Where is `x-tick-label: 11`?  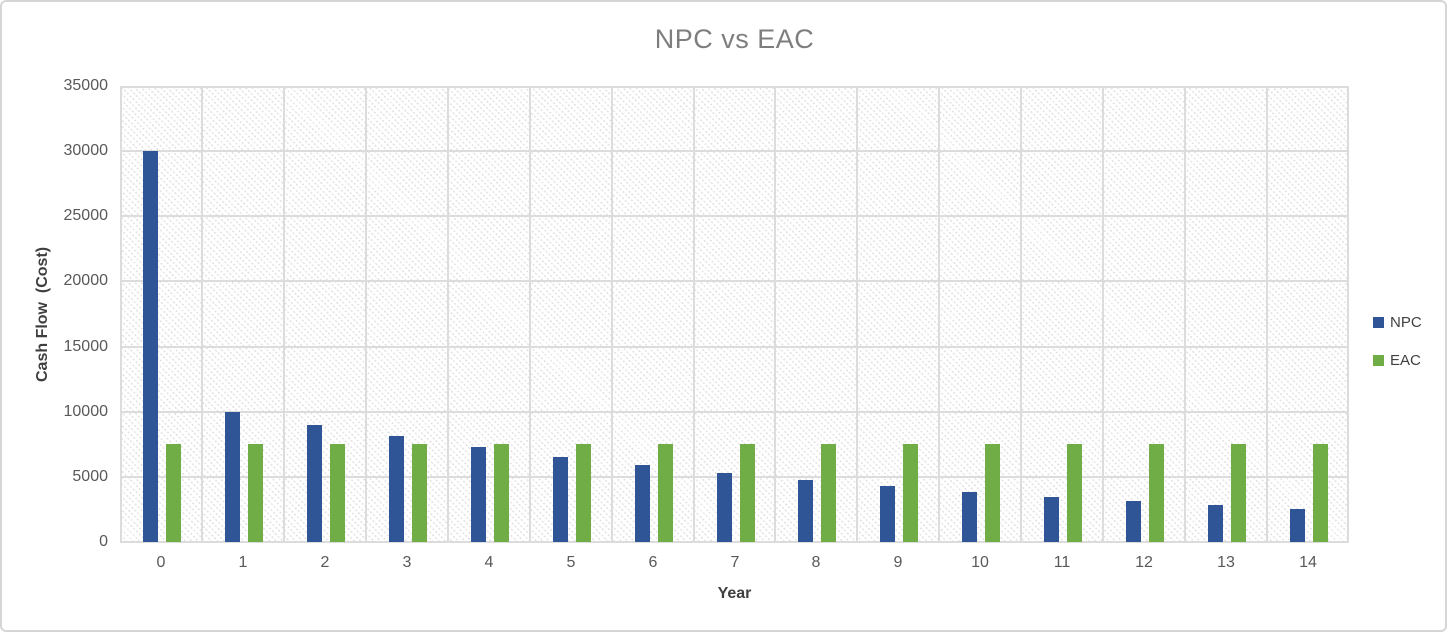
x-tick-label: 11 is located at coordinates (1062, 562).